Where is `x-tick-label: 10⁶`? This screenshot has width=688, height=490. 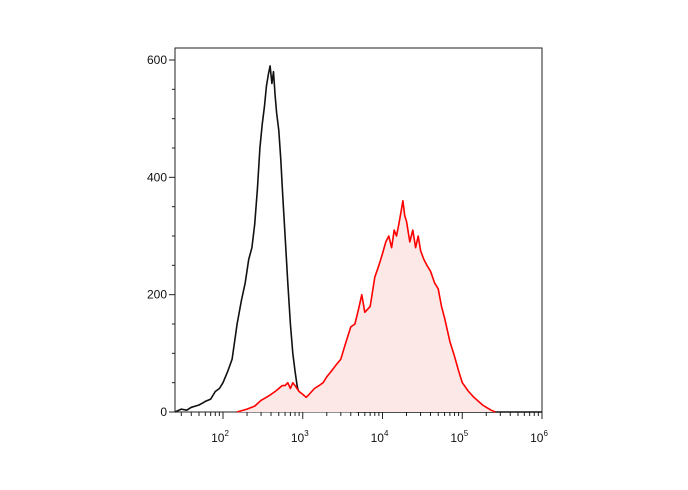 x-tick-label: 10⁶ is located at coordinates (539, 437).